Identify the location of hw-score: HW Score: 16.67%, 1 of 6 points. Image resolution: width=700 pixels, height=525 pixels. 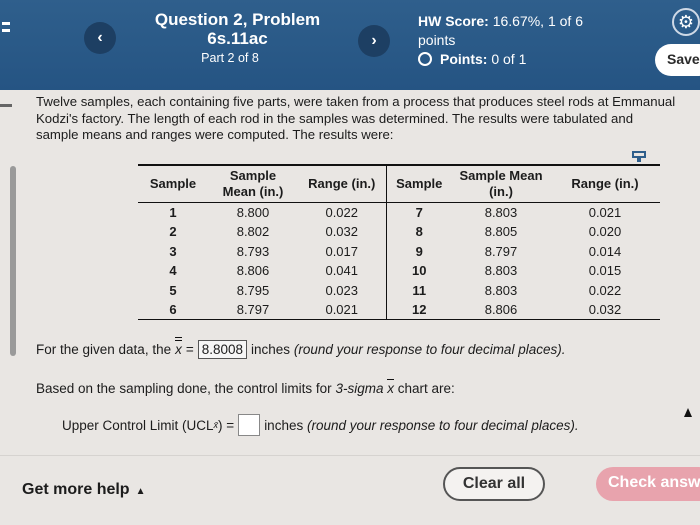
(518, 31).